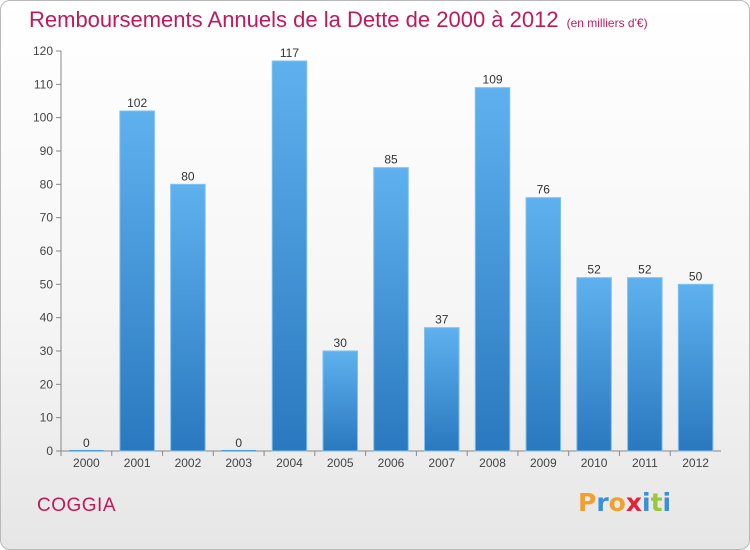 Image resolution: width=750 pixels, height=550 pixels. I want to click on y-tick-label: 40, so click(47, 318).